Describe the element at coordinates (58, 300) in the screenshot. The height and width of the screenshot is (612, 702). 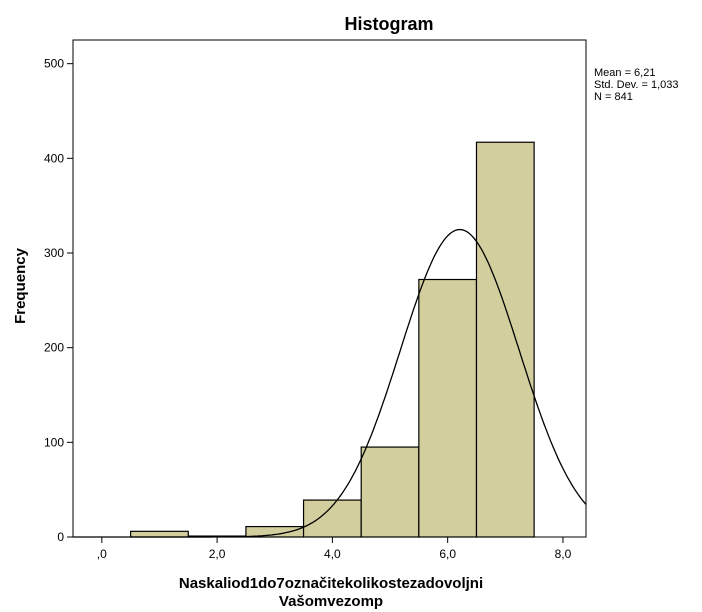
I see `y-axis: 0 100 200 300 400 500` at that location.